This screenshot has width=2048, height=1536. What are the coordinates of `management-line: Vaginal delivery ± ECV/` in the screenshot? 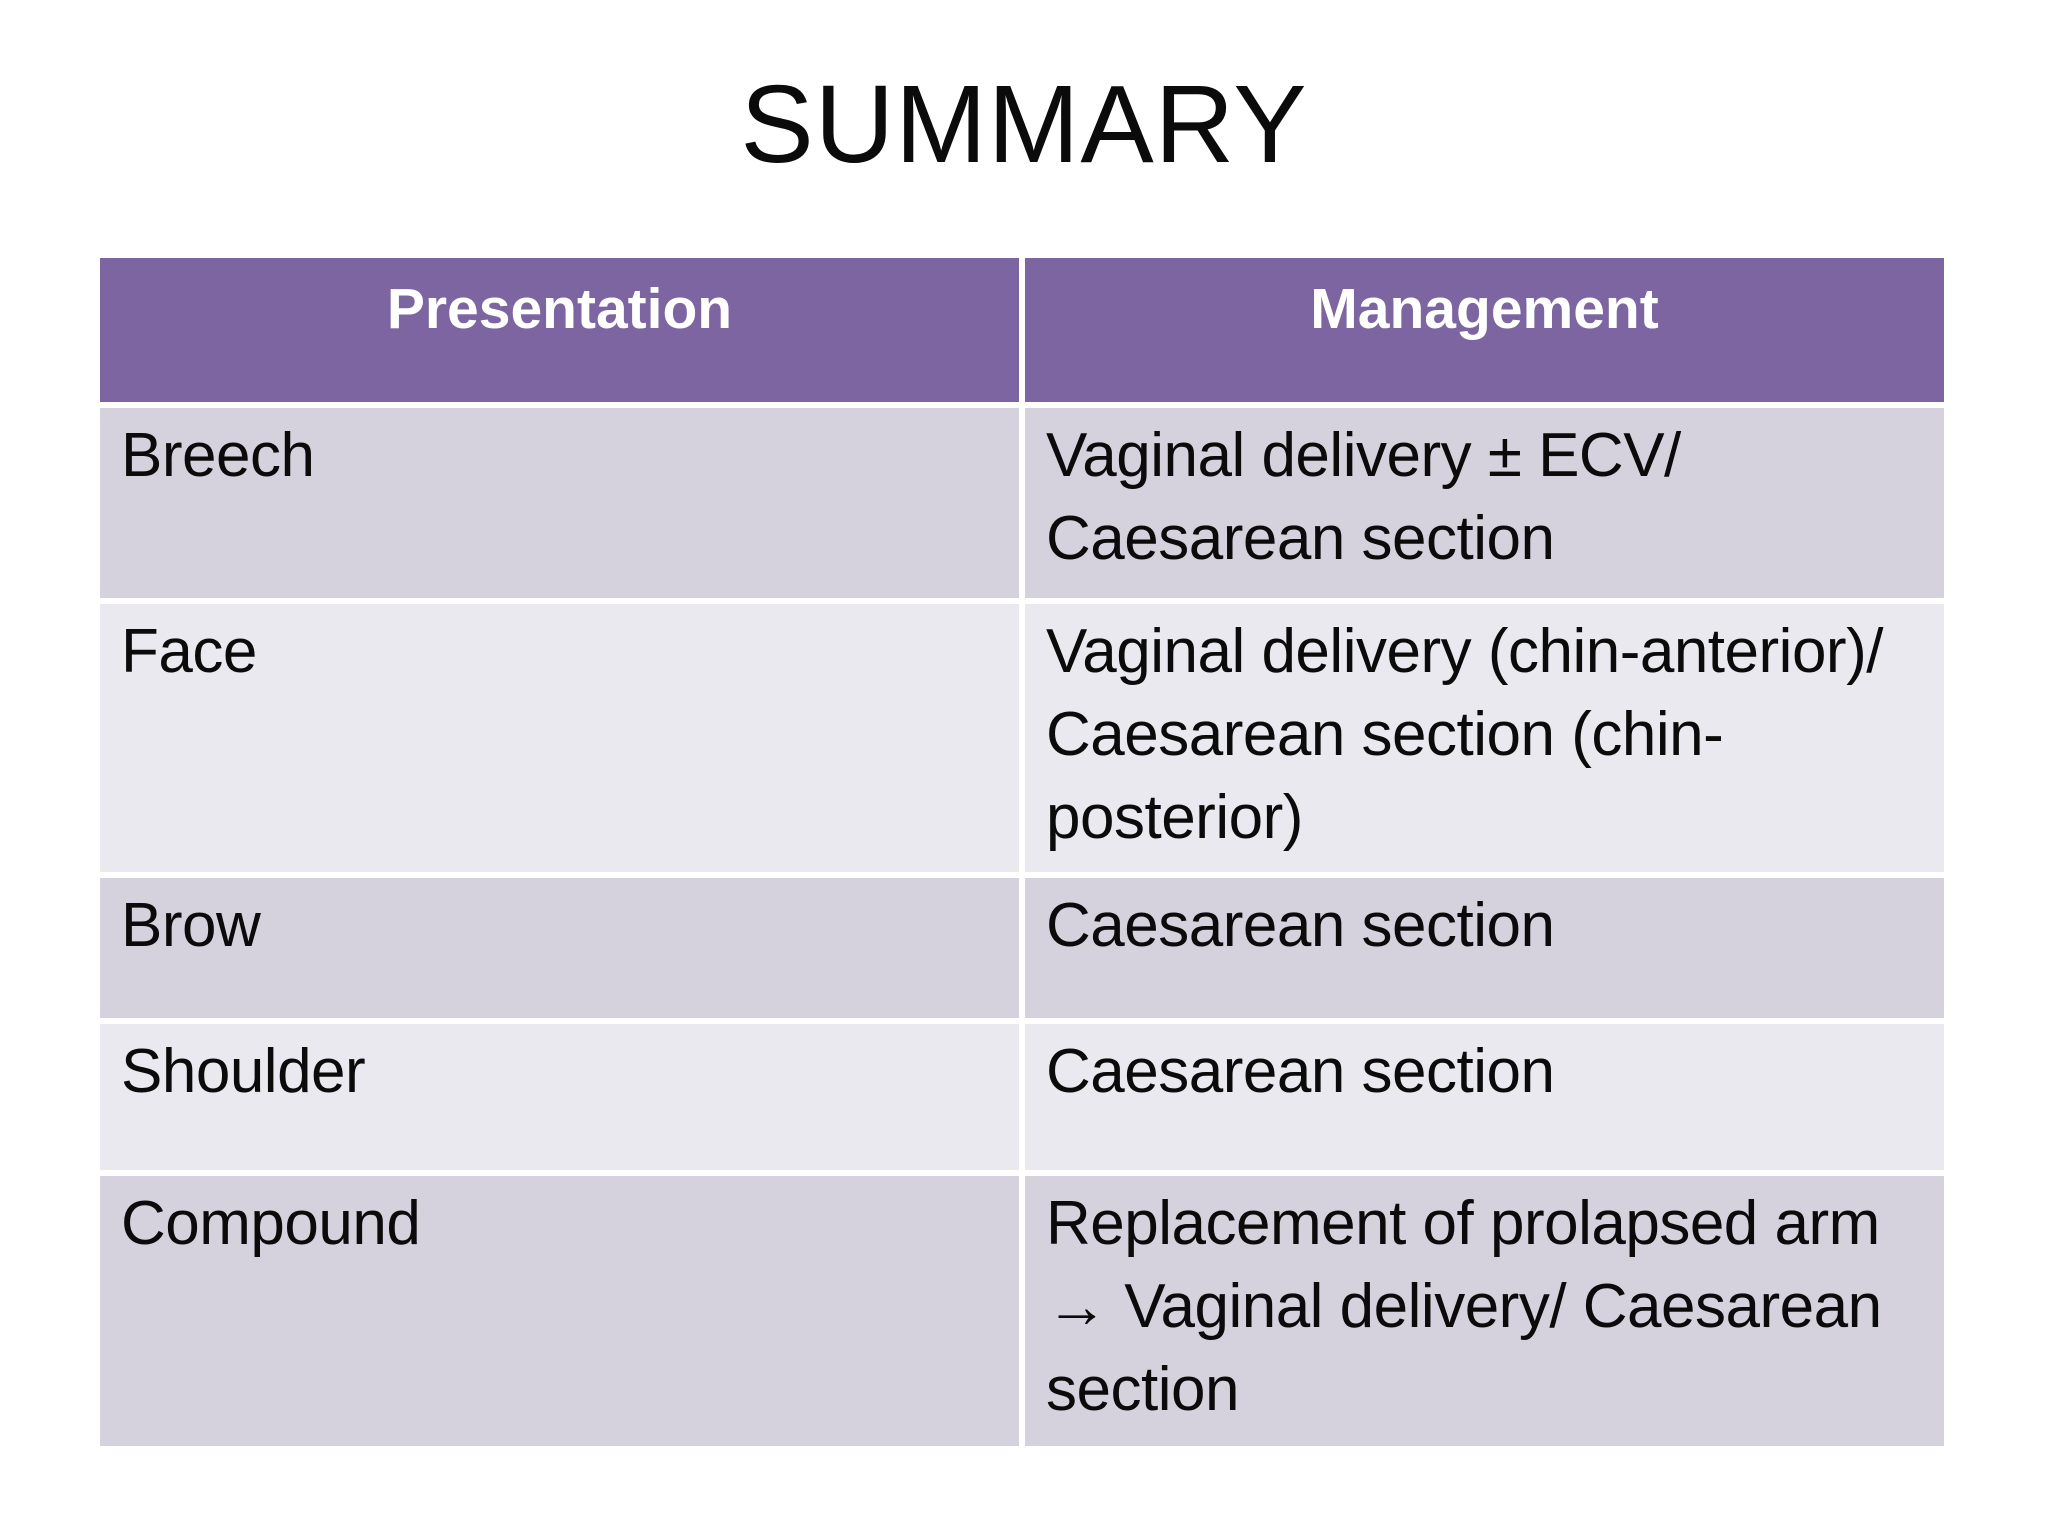 It's located at (1363, 455).